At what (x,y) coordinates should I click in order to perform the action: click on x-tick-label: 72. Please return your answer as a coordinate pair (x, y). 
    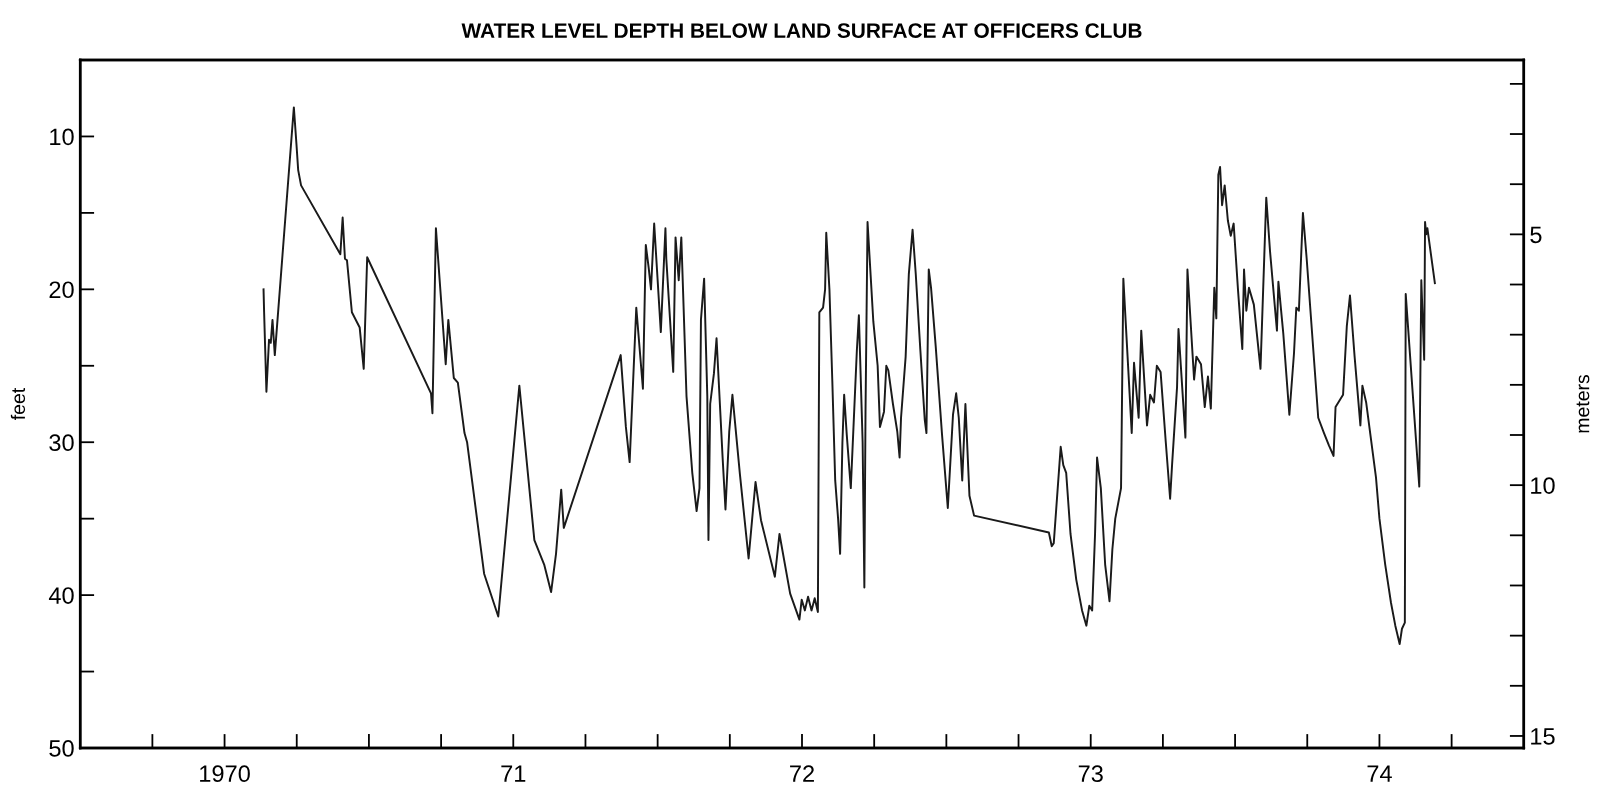
    Looking at the image, I should click on (802, 773).